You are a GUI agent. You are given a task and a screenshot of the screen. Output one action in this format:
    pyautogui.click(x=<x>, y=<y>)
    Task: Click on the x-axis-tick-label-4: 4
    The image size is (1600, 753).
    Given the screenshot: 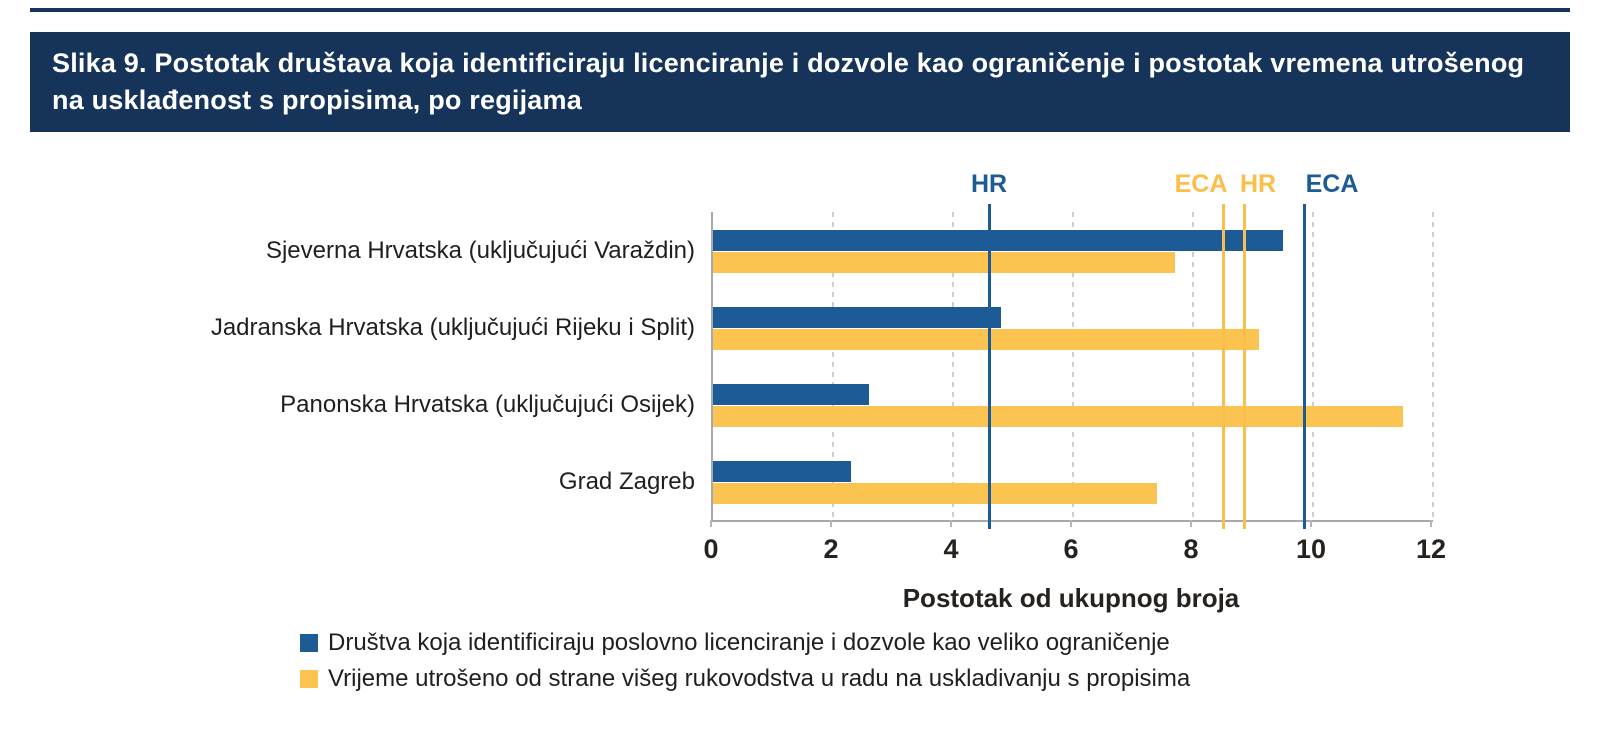 What is the action you would take?
    pyautogui.click(x=951, y=549)
    